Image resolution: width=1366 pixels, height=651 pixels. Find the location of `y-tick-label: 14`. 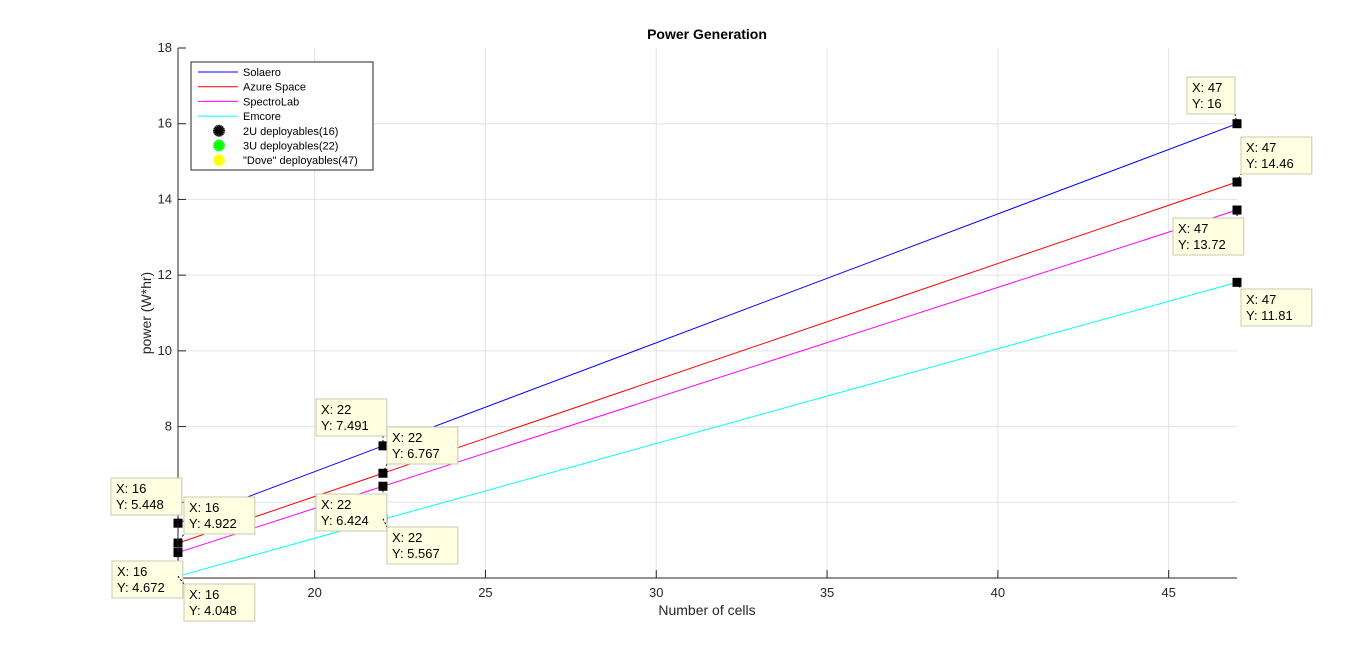

y-tick-label: 14 is located at coordinates (165, 198).